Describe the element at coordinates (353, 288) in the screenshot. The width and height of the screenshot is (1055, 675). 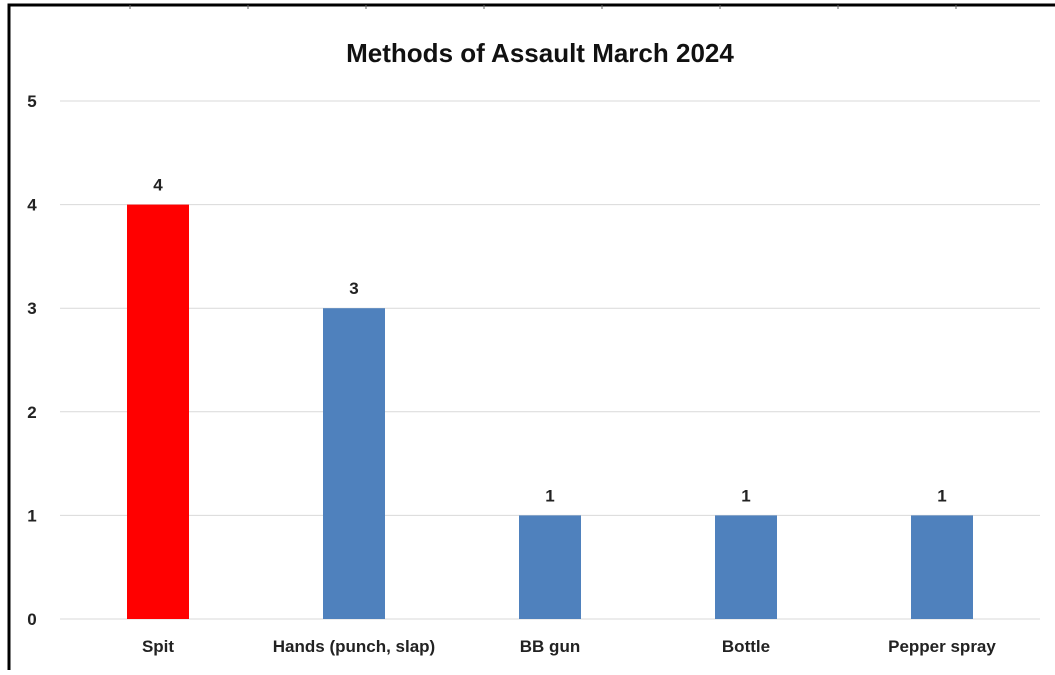
I see `data-label: 3` at that location.